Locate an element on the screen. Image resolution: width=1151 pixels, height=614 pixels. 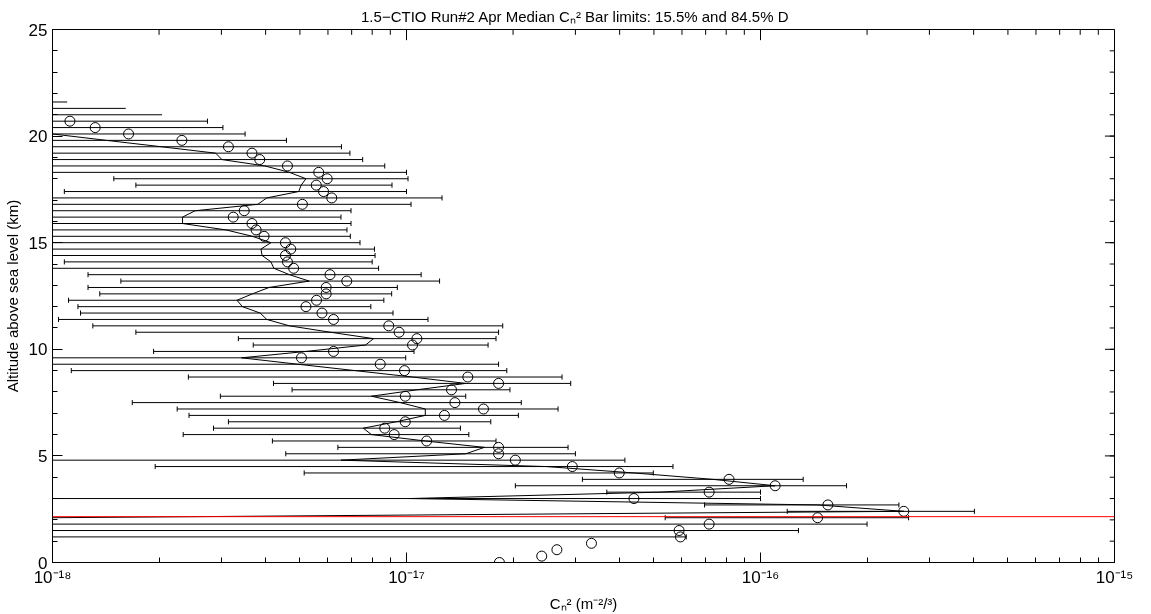
y-axis-title: Altitude above sea level (km) is located at coordinates (12, 296).